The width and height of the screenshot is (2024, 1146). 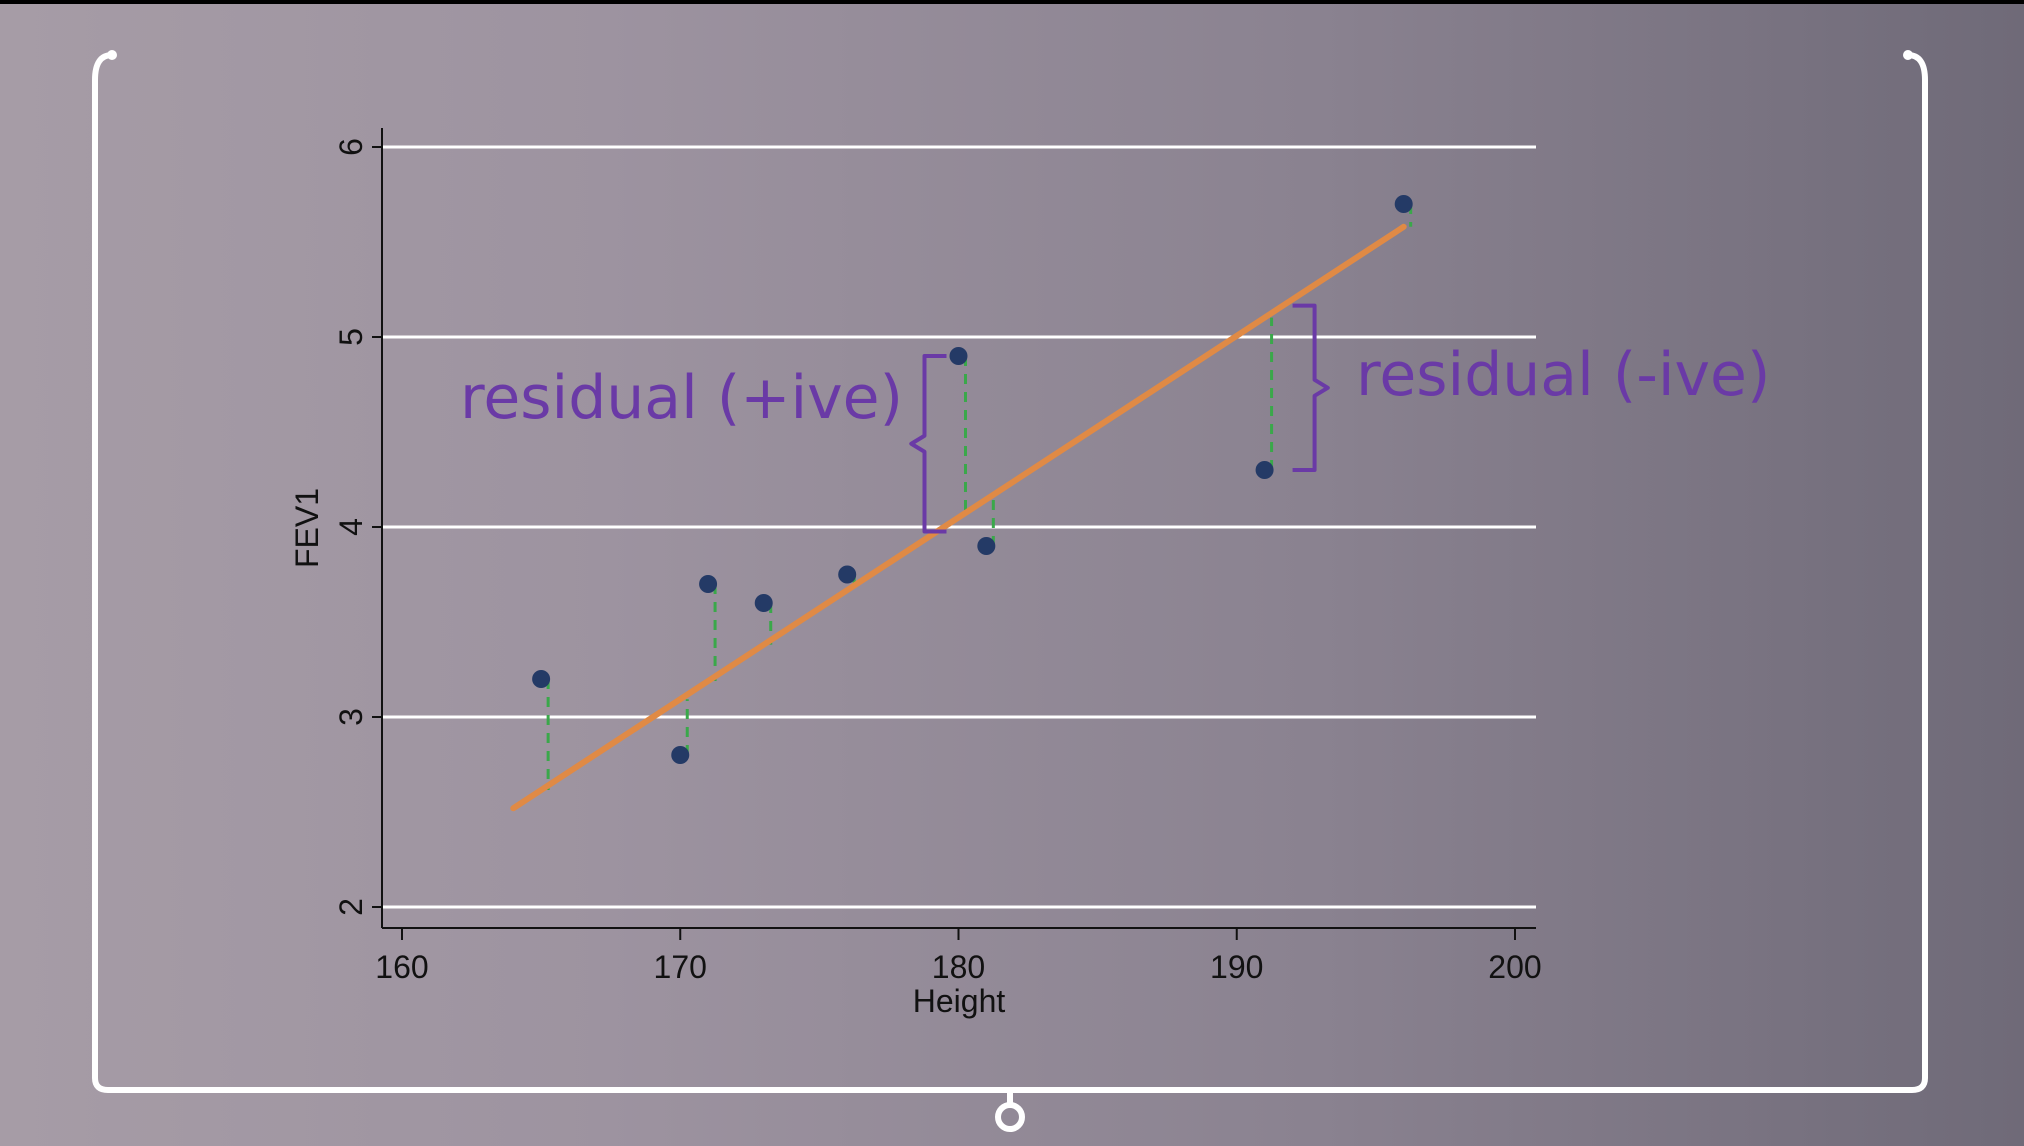 What do you see at coordinates (1010, 1117) in the screenshot?
I see `frame-bottom-circle` at bounding box center [1010, 1117].